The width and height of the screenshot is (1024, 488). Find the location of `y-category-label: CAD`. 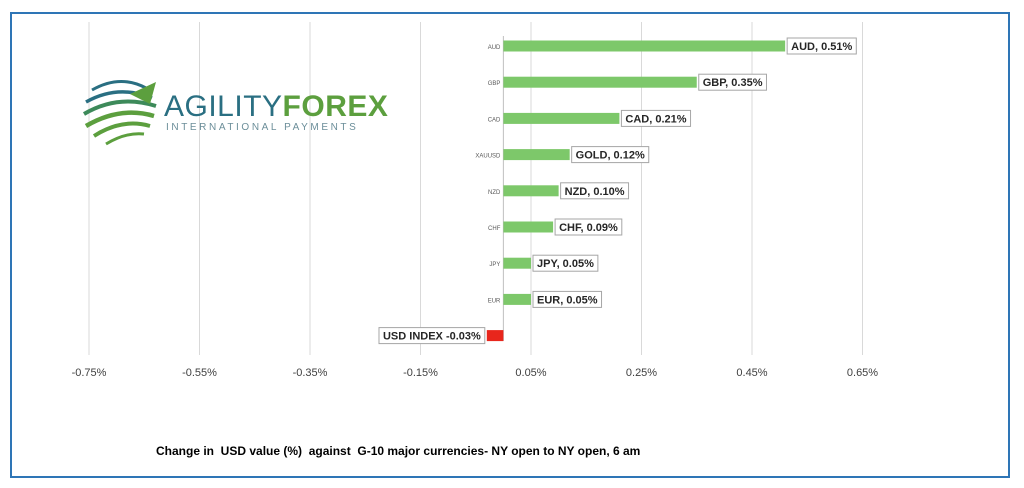

y-category-label: CAD is located at coordinates (494, 120).